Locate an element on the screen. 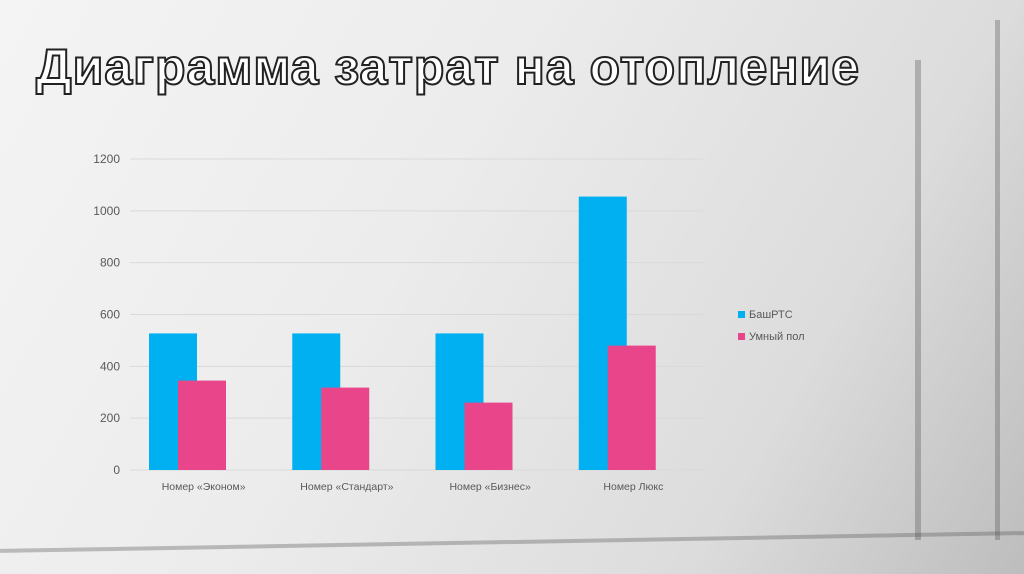 This screenshot has width=1024, height=574. y-tick-label: 1000 is located at coordinates (106, 211).